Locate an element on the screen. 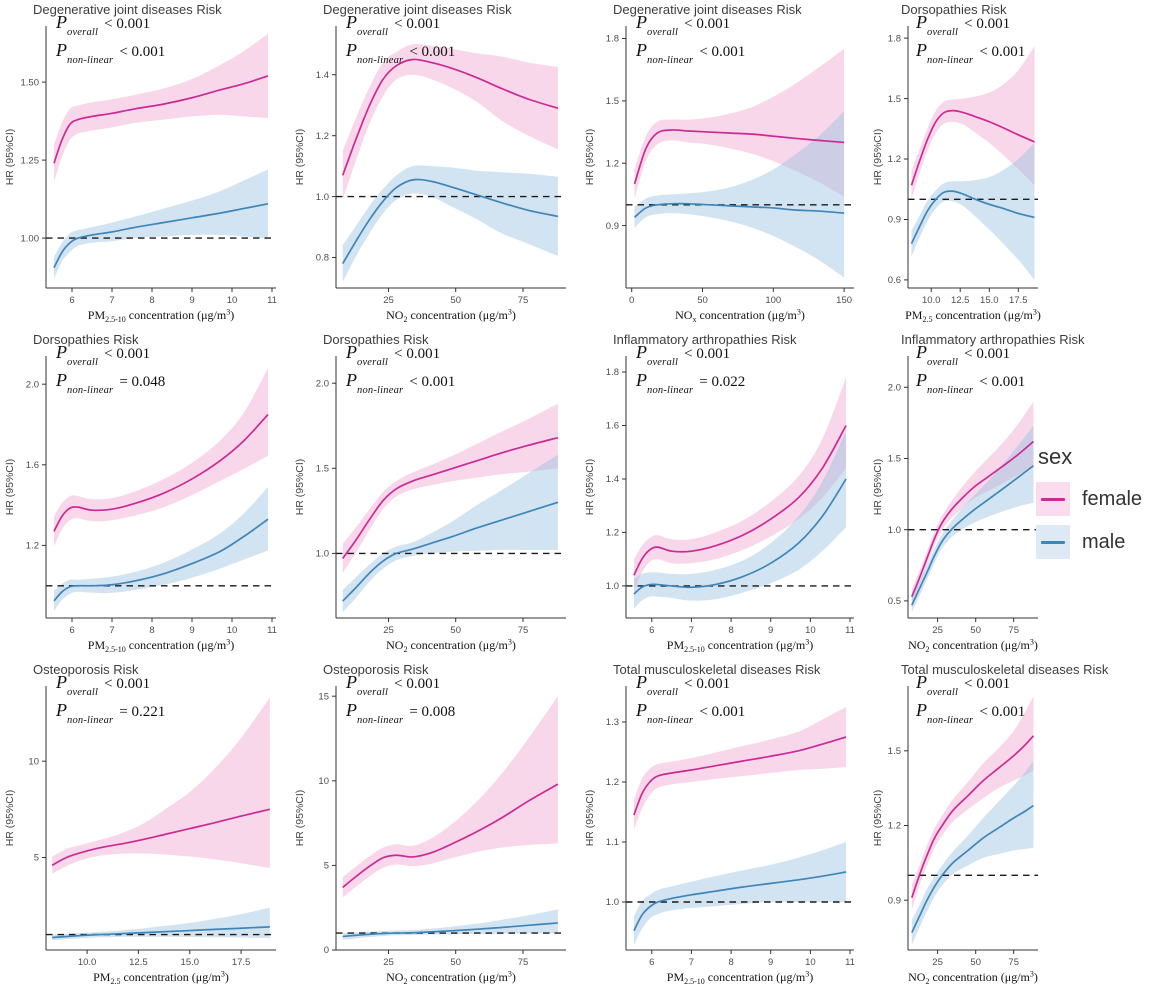 The image size is (1158, 992). x-axis-label: PM2.5 concentration (μg/m3) is located at coordinates (161, 978).